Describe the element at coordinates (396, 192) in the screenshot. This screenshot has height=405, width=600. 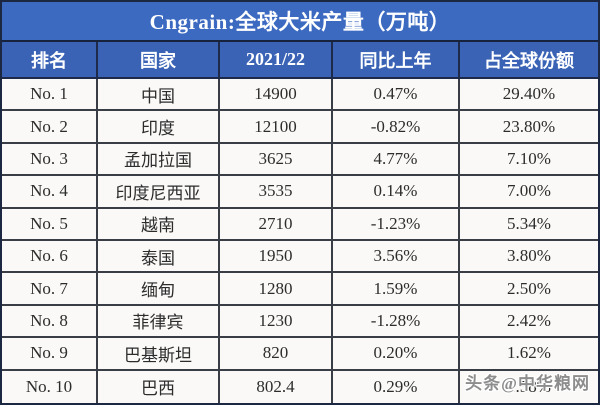
I see `cell-yoy: 0.14%` at that location.